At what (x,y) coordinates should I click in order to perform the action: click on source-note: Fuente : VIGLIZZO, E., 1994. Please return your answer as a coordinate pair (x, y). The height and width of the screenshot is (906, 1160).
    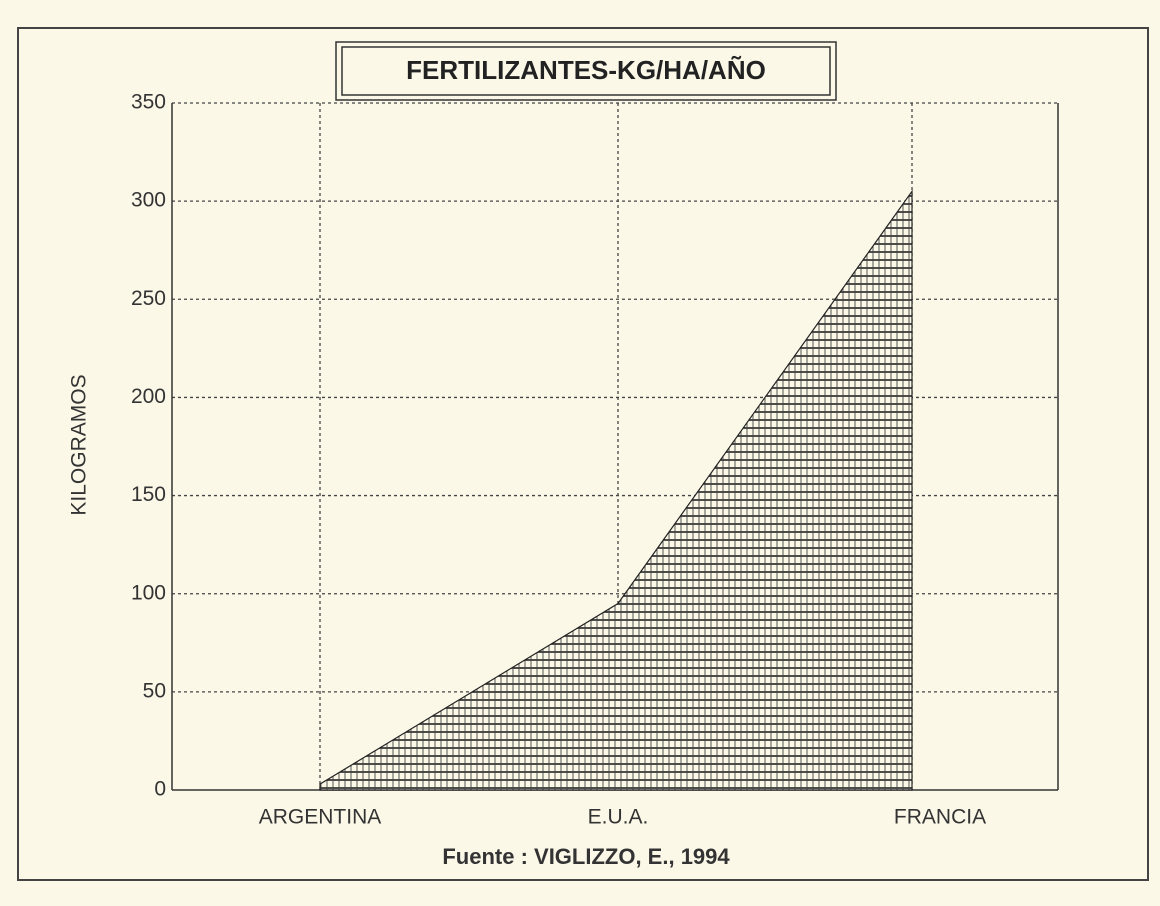
    Looking at the image, I should click on (586, 856).